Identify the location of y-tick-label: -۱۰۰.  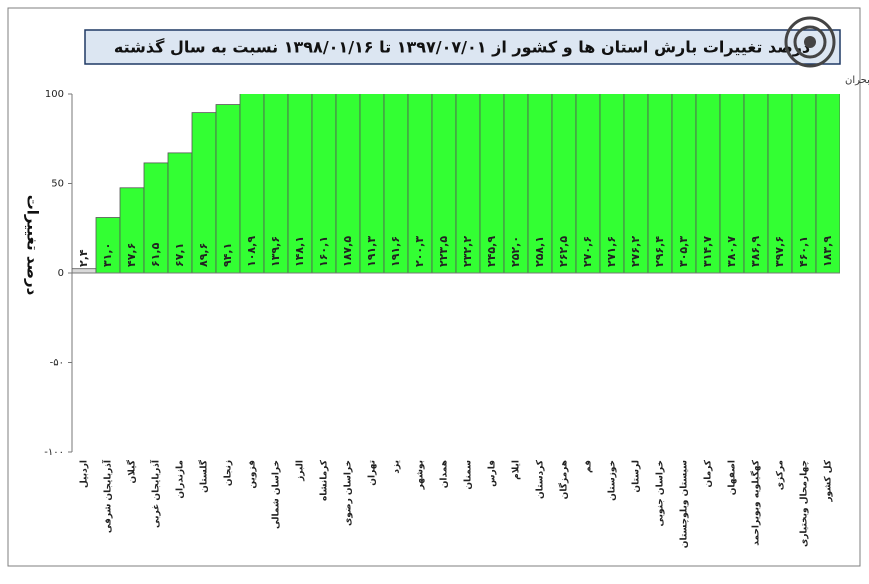
(54, 452).